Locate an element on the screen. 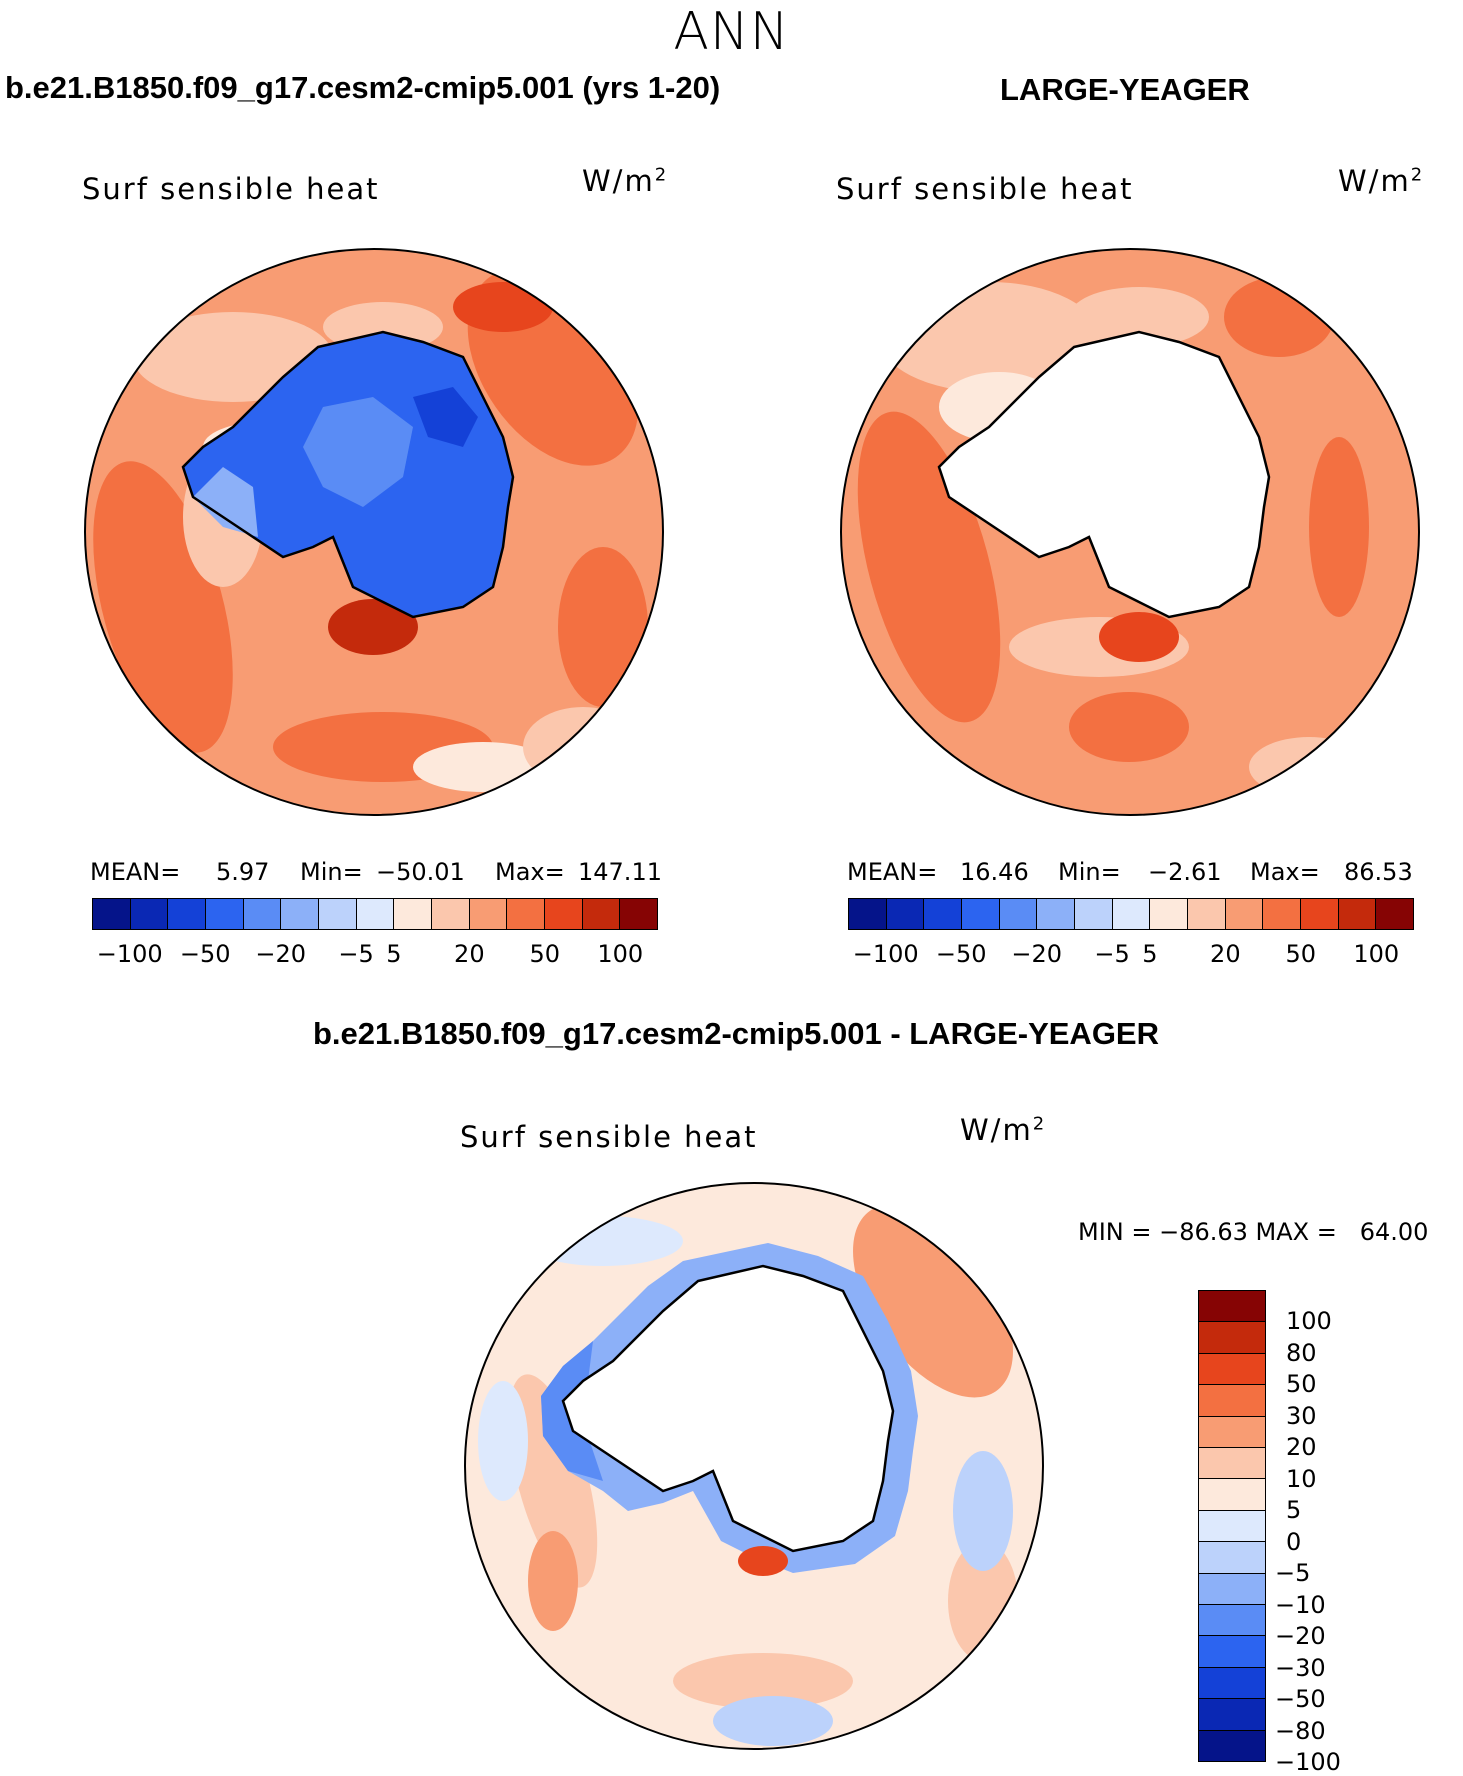 The height and width of the screenshot is (1776, 1463). panel2-antarctica-mask is located at coordinates (1104, 474).